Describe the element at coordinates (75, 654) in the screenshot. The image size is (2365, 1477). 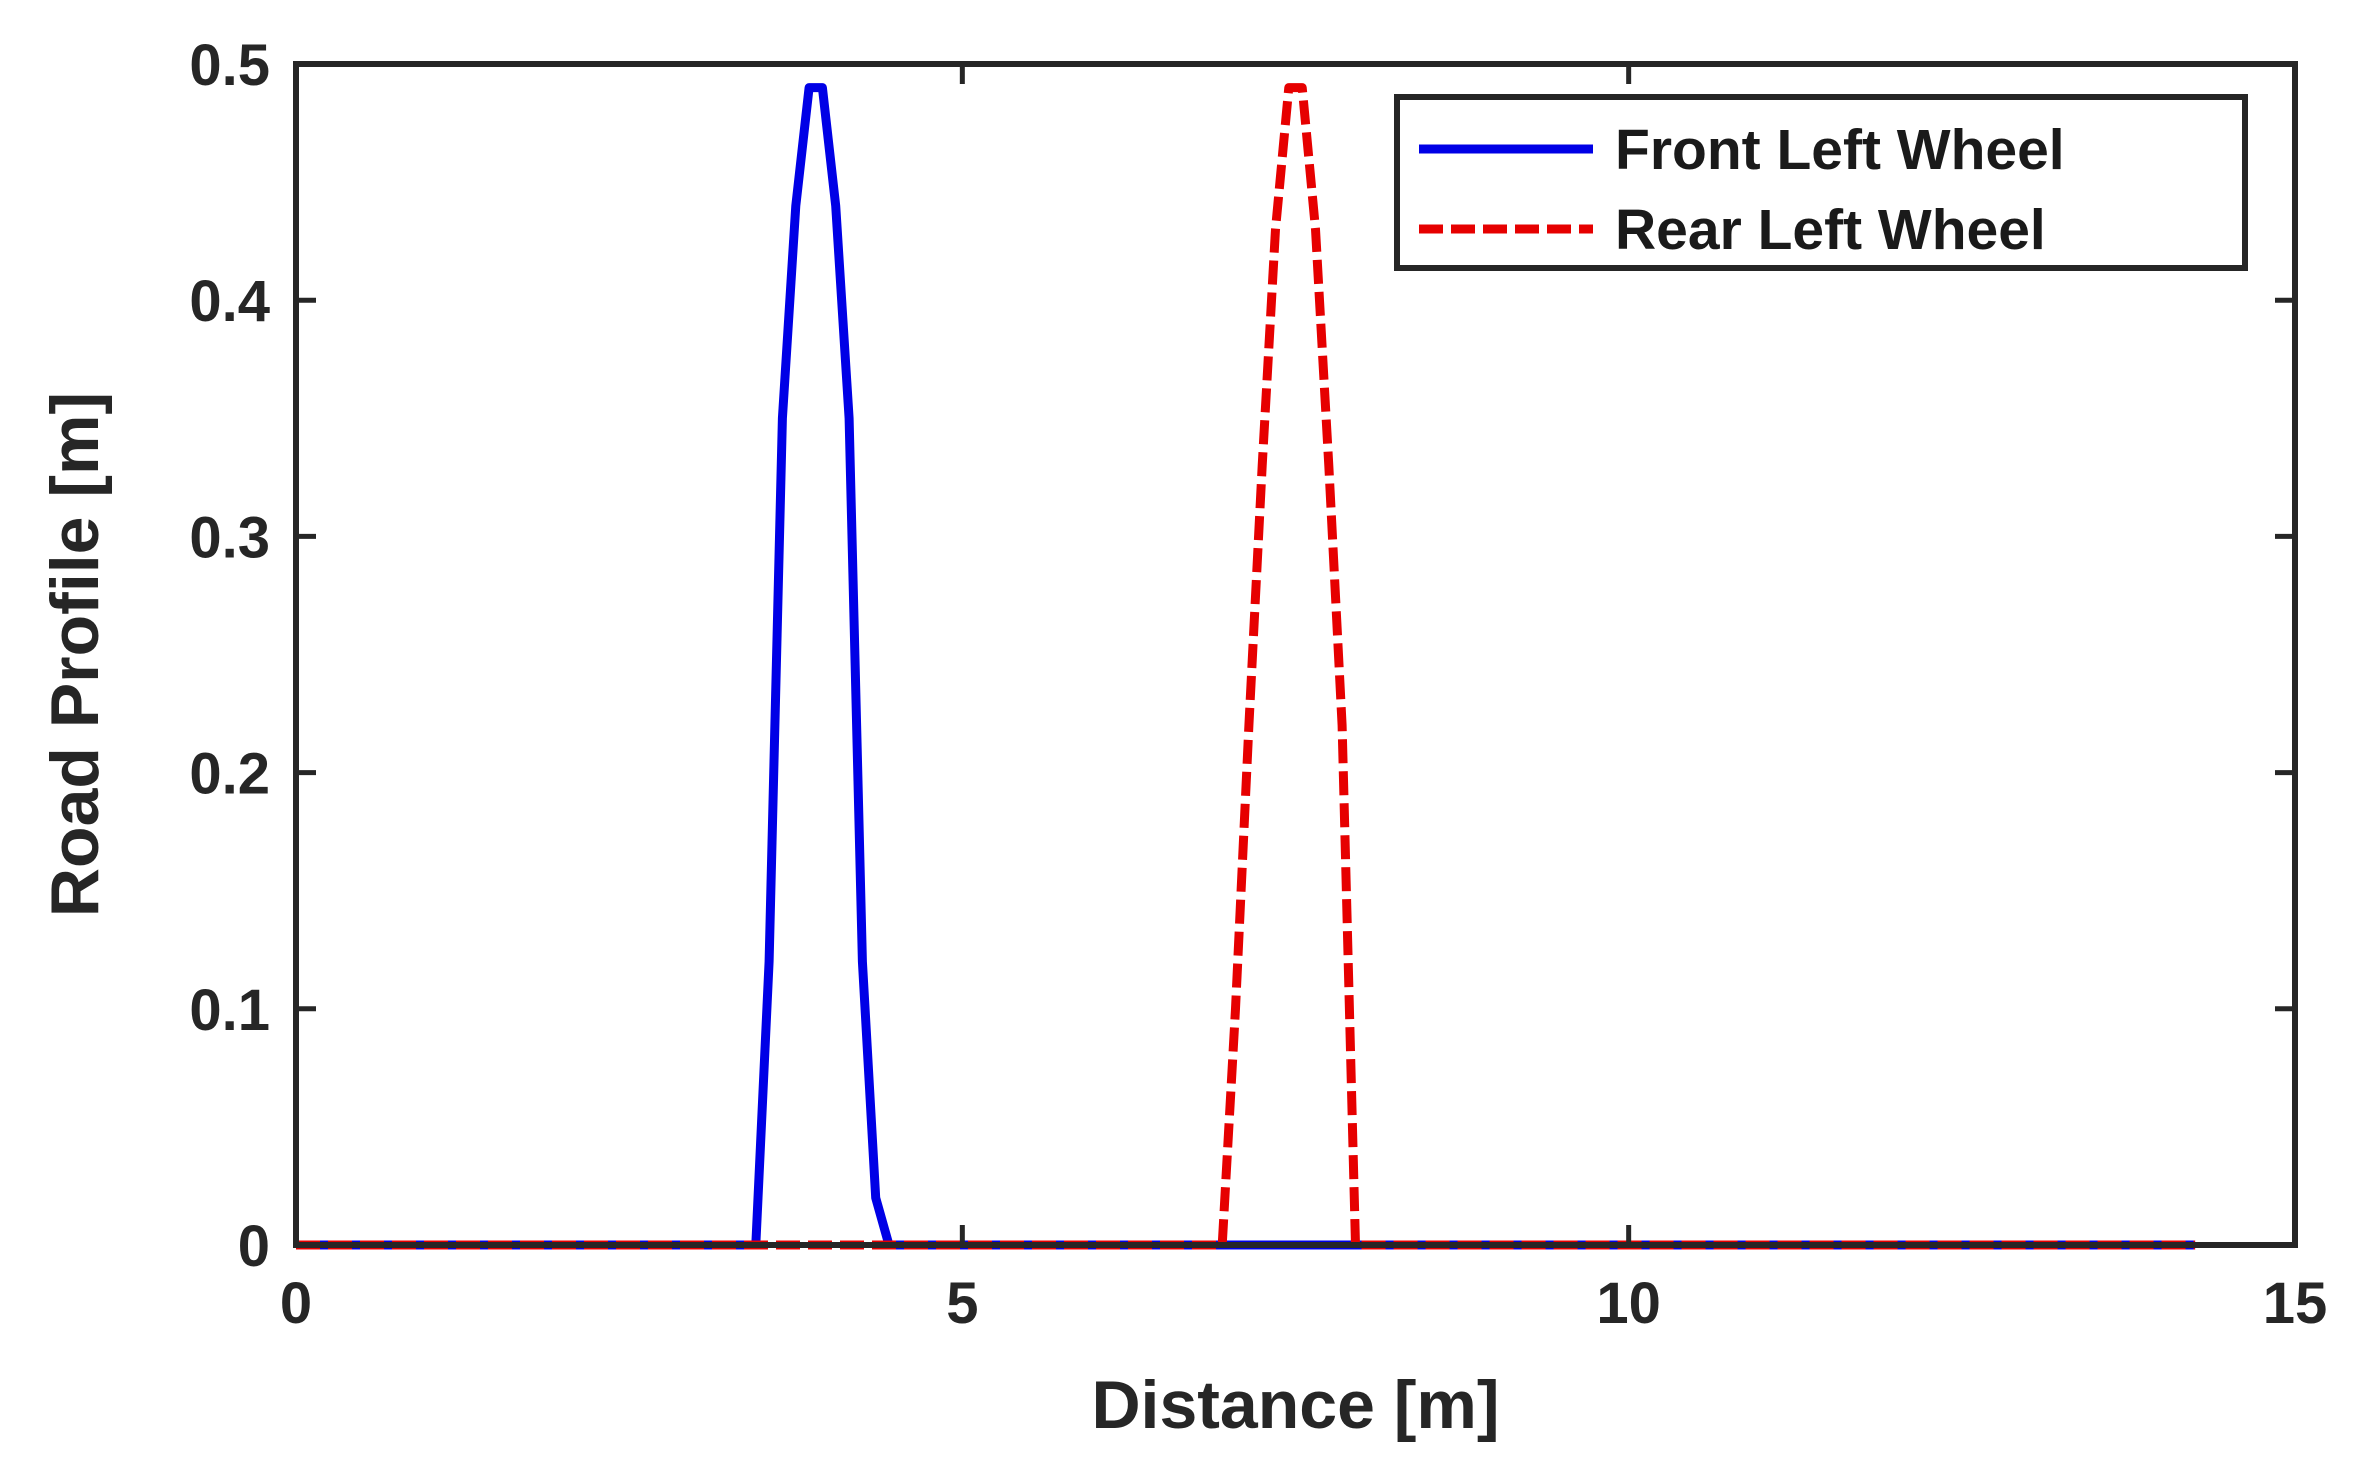
I see `y-axis-title: Road Profile [m]` at that location.